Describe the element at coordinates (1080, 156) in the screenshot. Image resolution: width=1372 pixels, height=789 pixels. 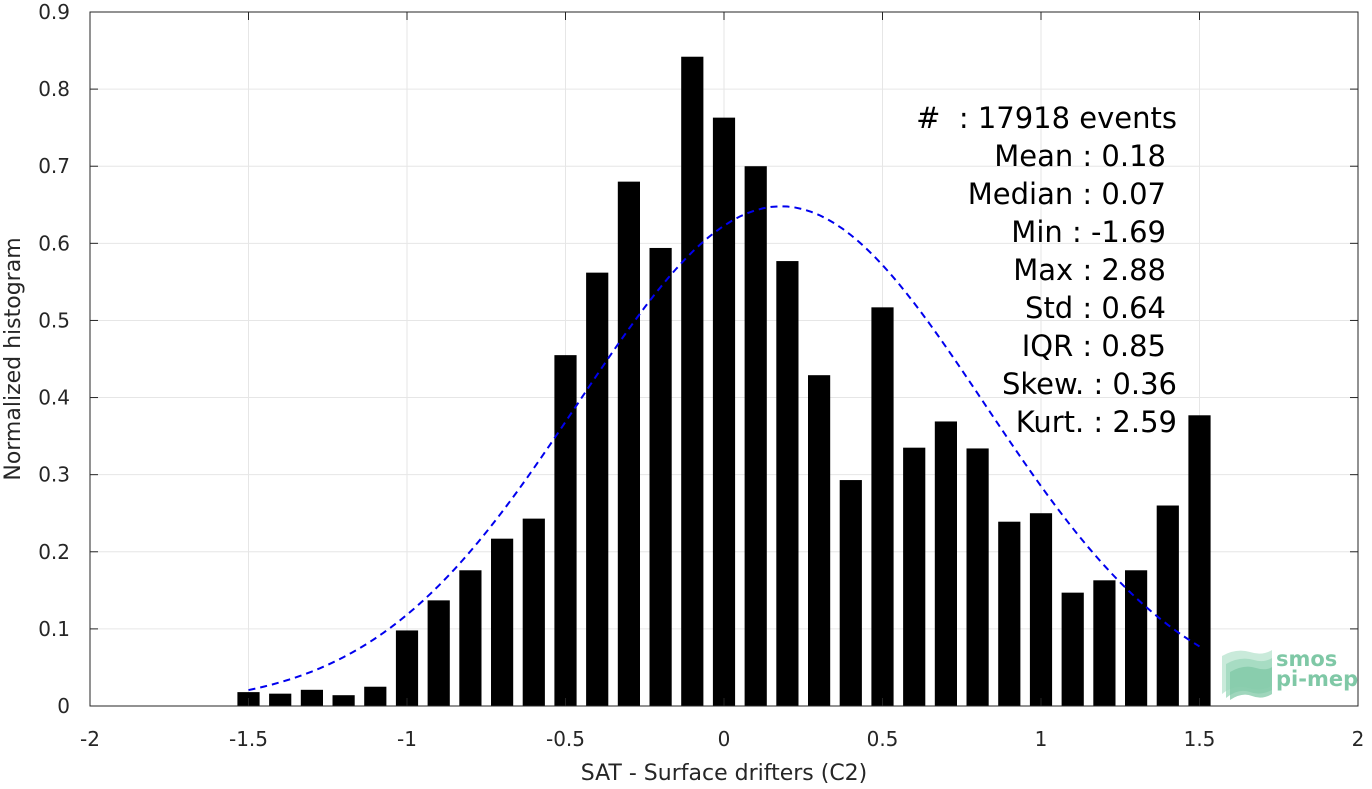
I see `stats-mean: Mean : 0.18` at that location.